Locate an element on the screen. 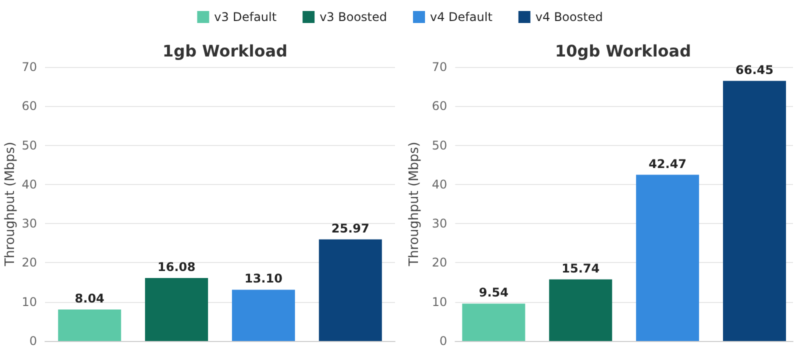 Image resolution: width=800 pixels, height=354 pixels. data-label: 16.08 is located at coordinates (177, 267).